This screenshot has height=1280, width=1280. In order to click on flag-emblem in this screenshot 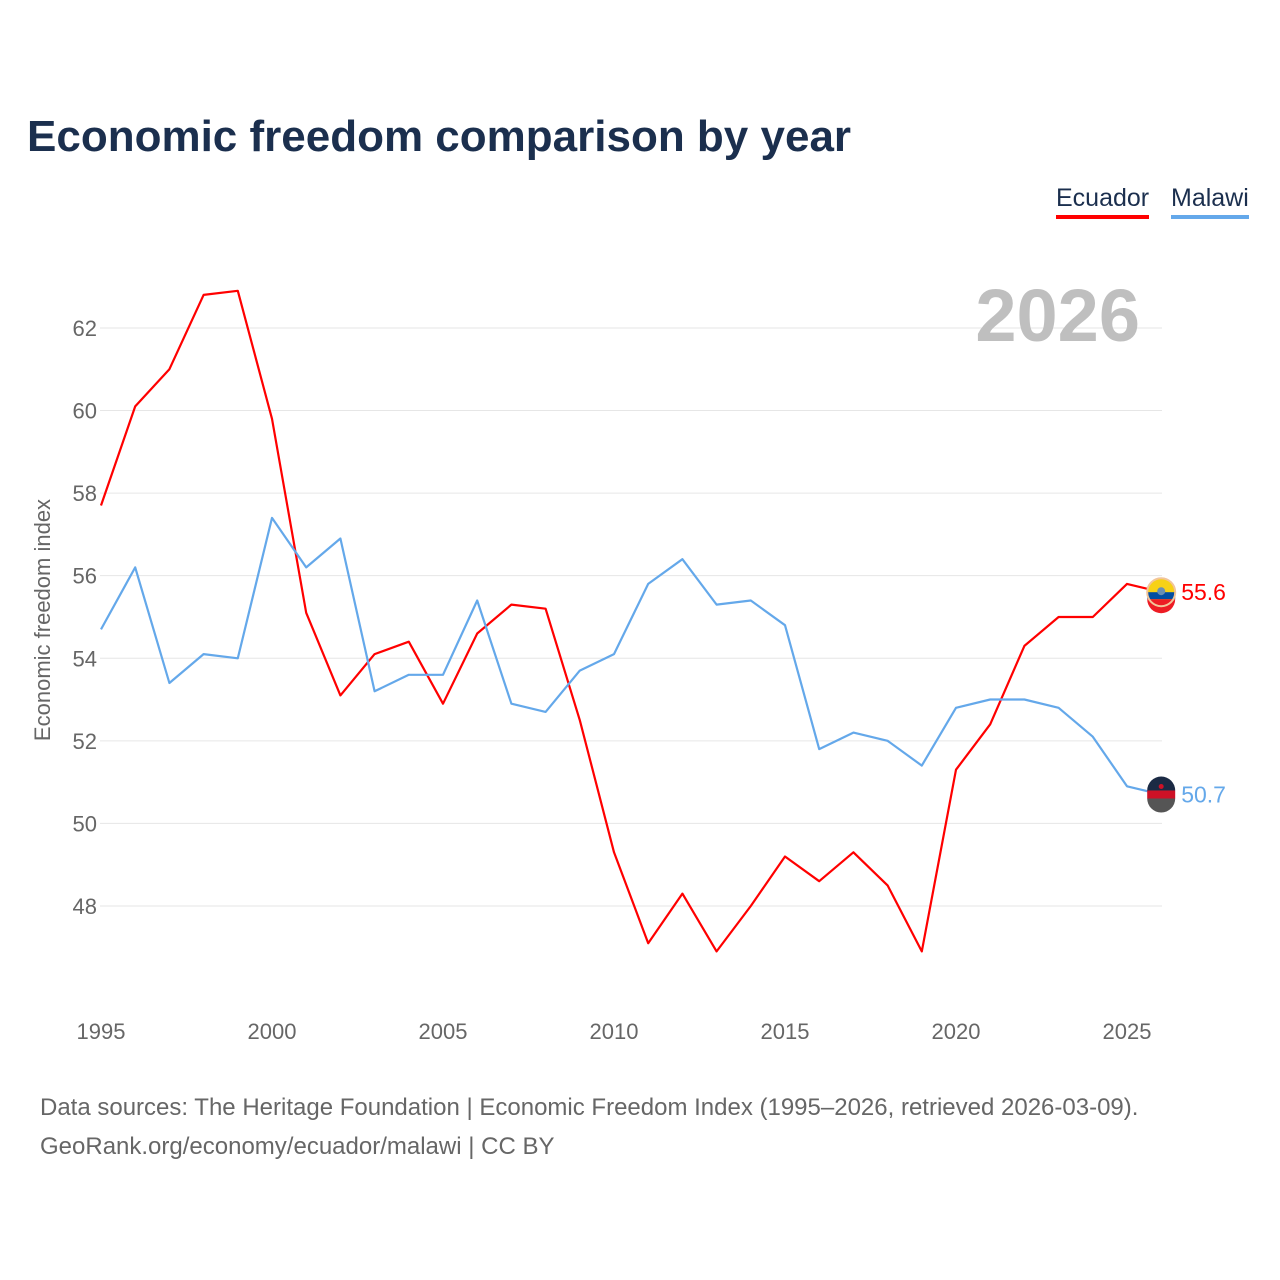, I will do `click(1161, 591)`.